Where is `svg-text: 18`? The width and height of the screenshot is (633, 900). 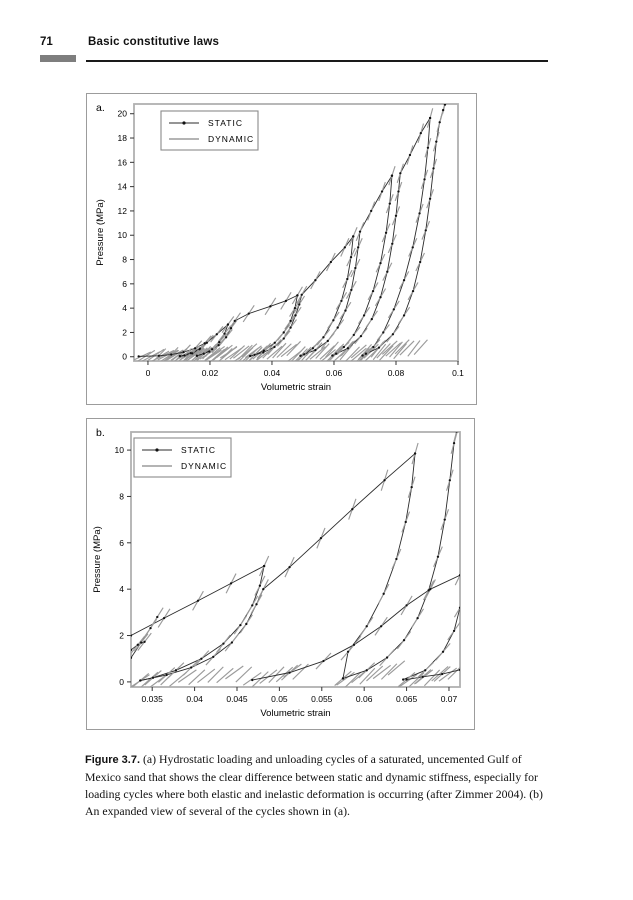 svg-text: 18 is located at coordinates (123, 138).